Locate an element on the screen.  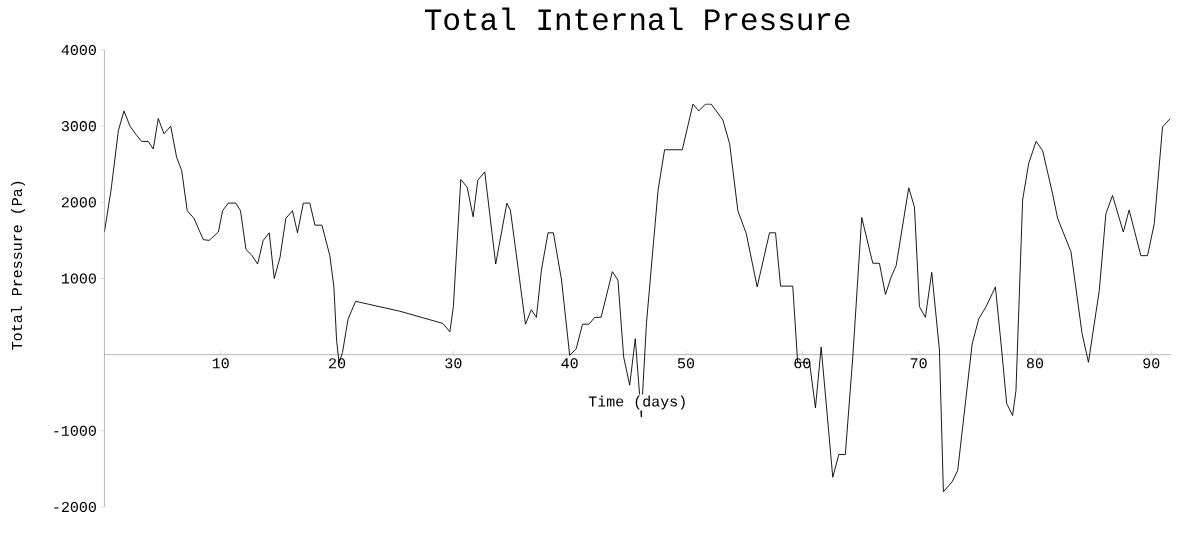
x-tick-label: 70 is located at coordinates (918, 363).